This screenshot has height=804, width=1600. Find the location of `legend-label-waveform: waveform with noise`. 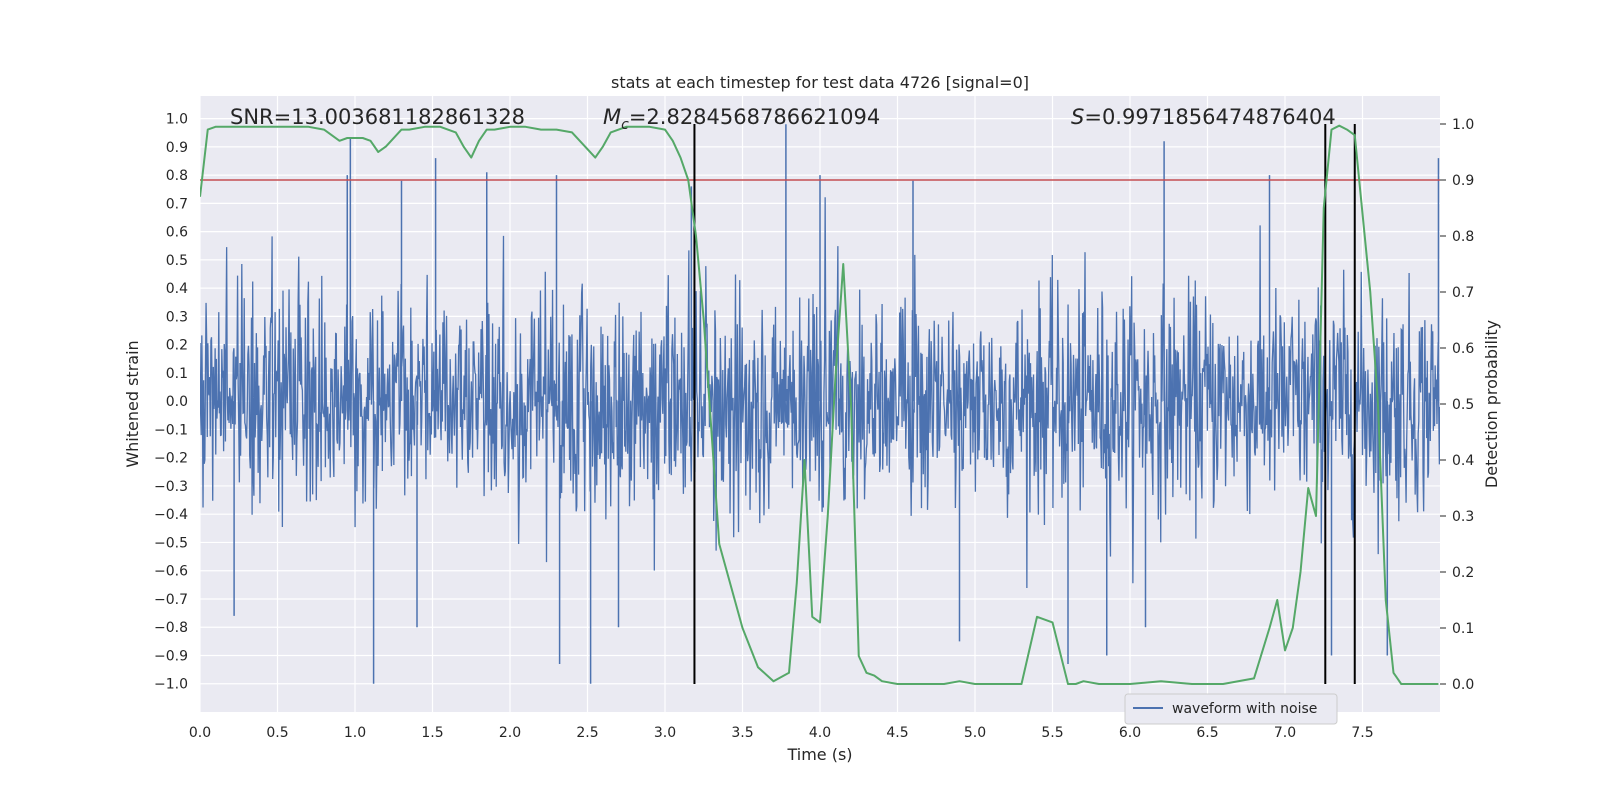

legend-label-waveform: waveform with noise is located at coordinates (1244, 709).